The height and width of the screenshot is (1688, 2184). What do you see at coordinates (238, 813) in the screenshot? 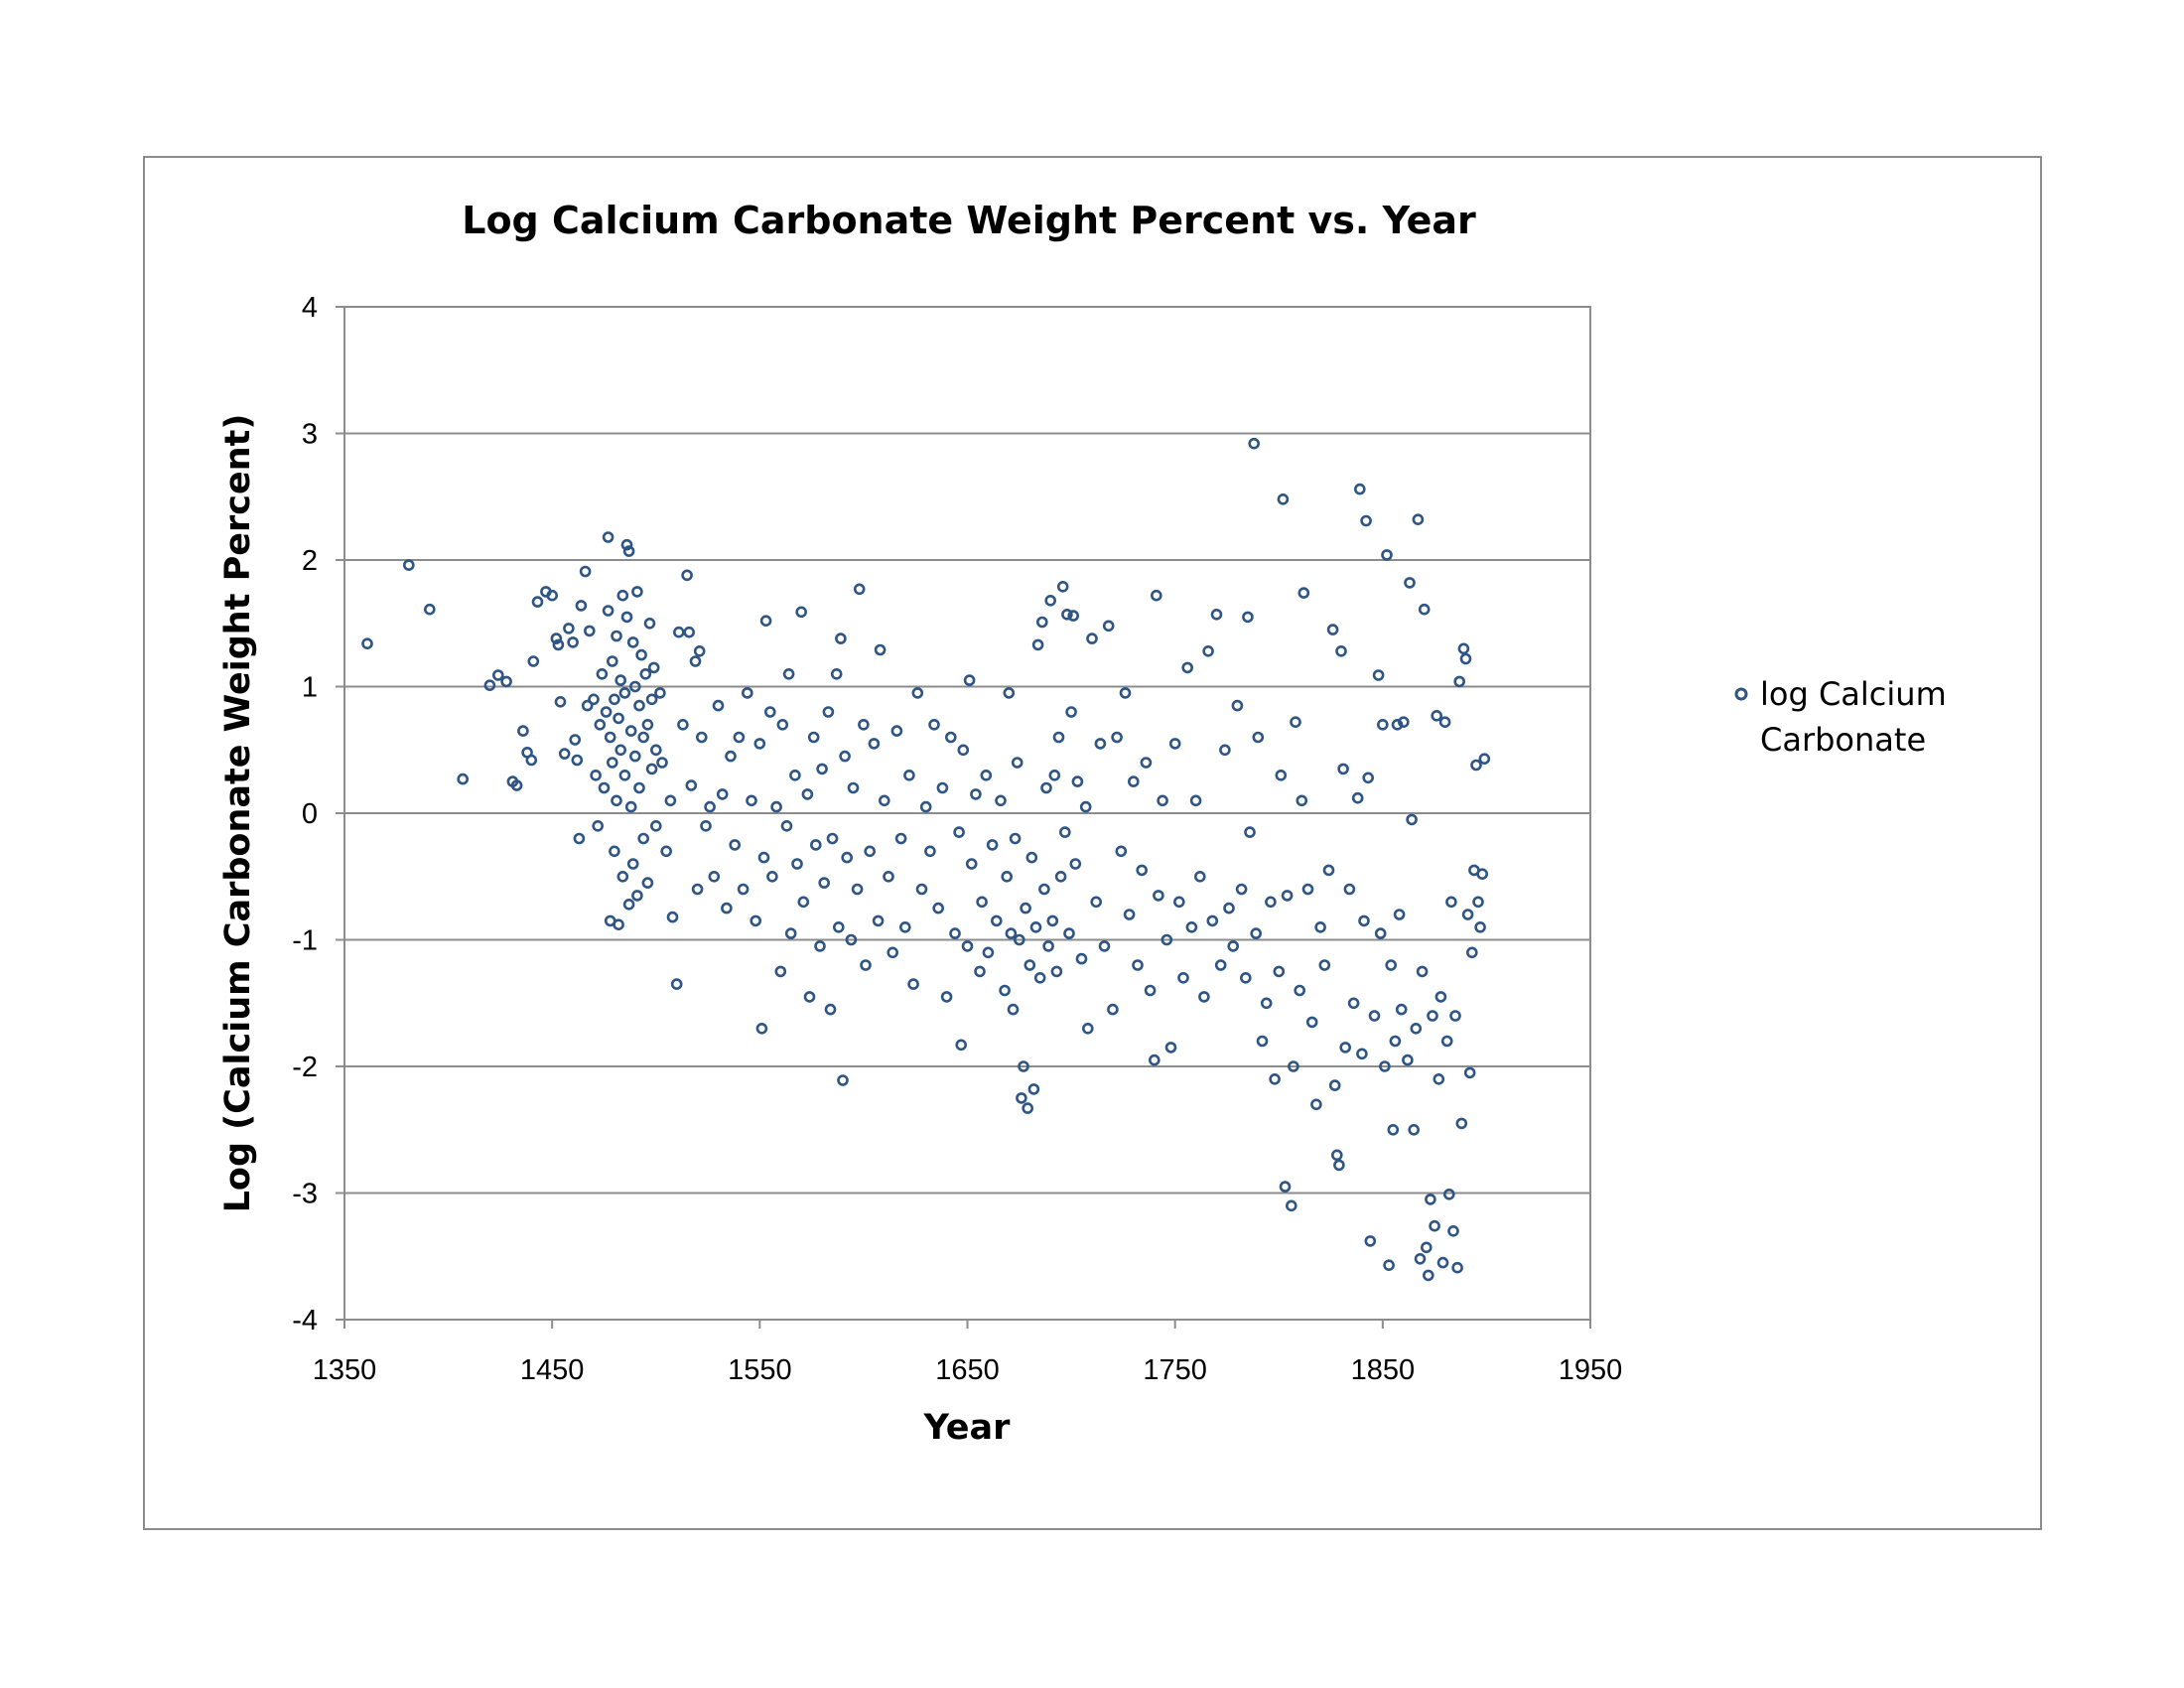
I see `y-axis-title: Log (Calcium Carbonate Weight Percent)` at bounding box center [238, 813].